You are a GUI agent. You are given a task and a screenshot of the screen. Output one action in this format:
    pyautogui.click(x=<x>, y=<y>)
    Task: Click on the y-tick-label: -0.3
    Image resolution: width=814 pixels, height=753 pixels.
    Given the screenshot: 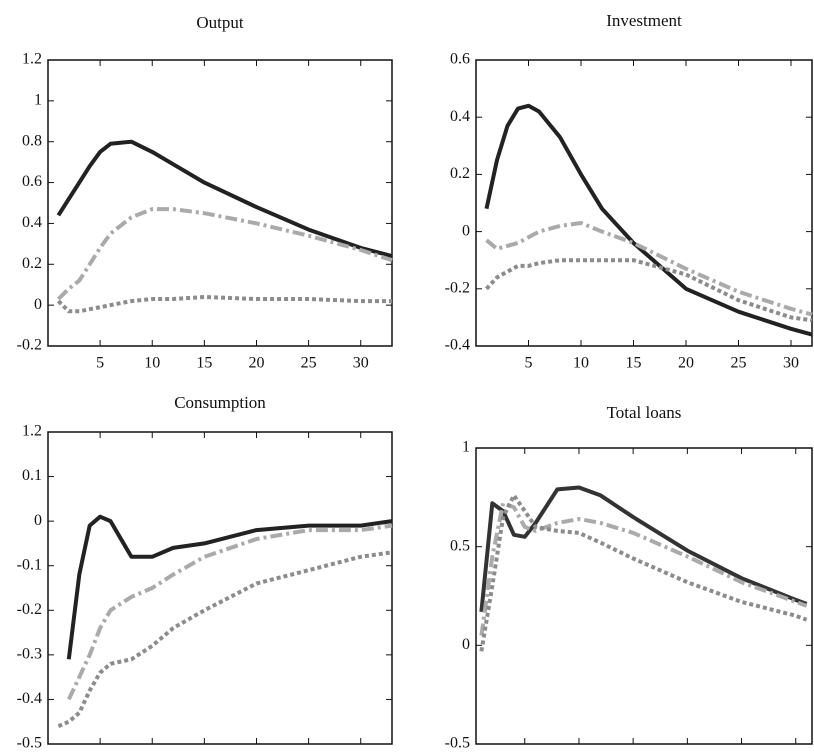 What is the action you would take?
    pyautogui.click(x=29, y=654)
    